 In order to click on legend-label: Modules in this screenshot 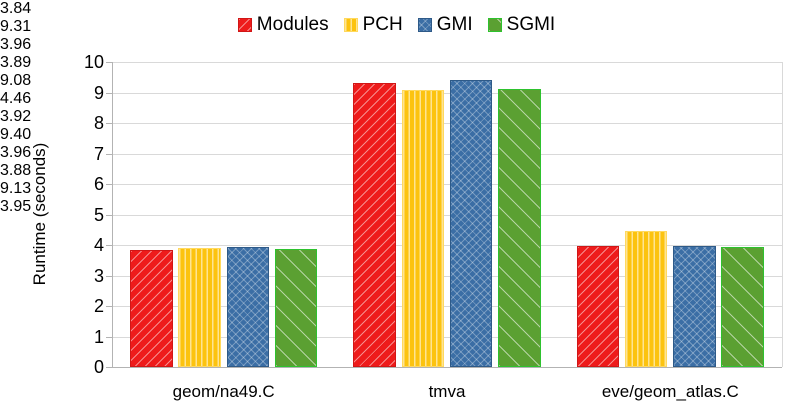, I will do `click(292, 24)`.